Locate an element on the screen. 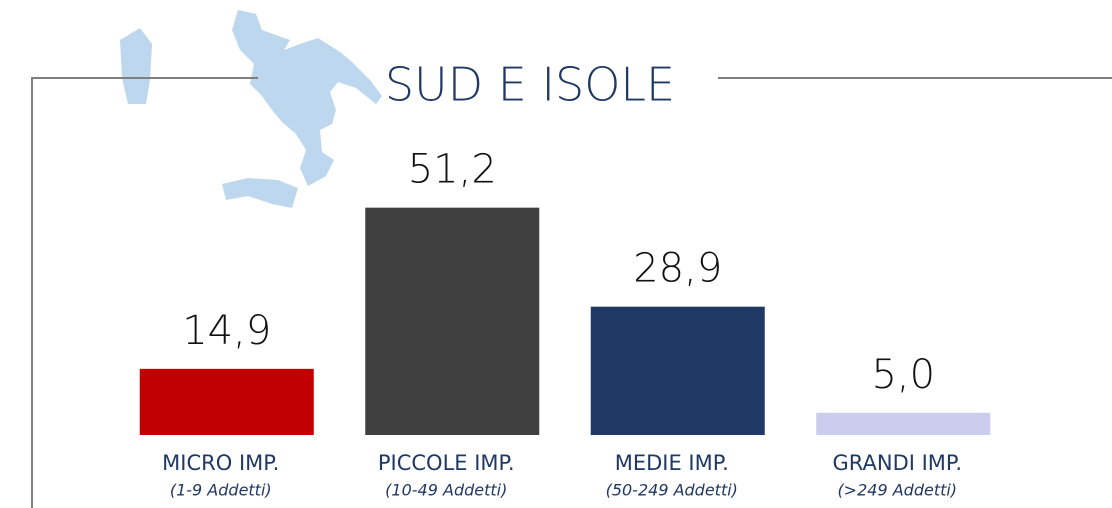  x-tick-label: GRANDI IMP. is located at coordinates (897, 463).